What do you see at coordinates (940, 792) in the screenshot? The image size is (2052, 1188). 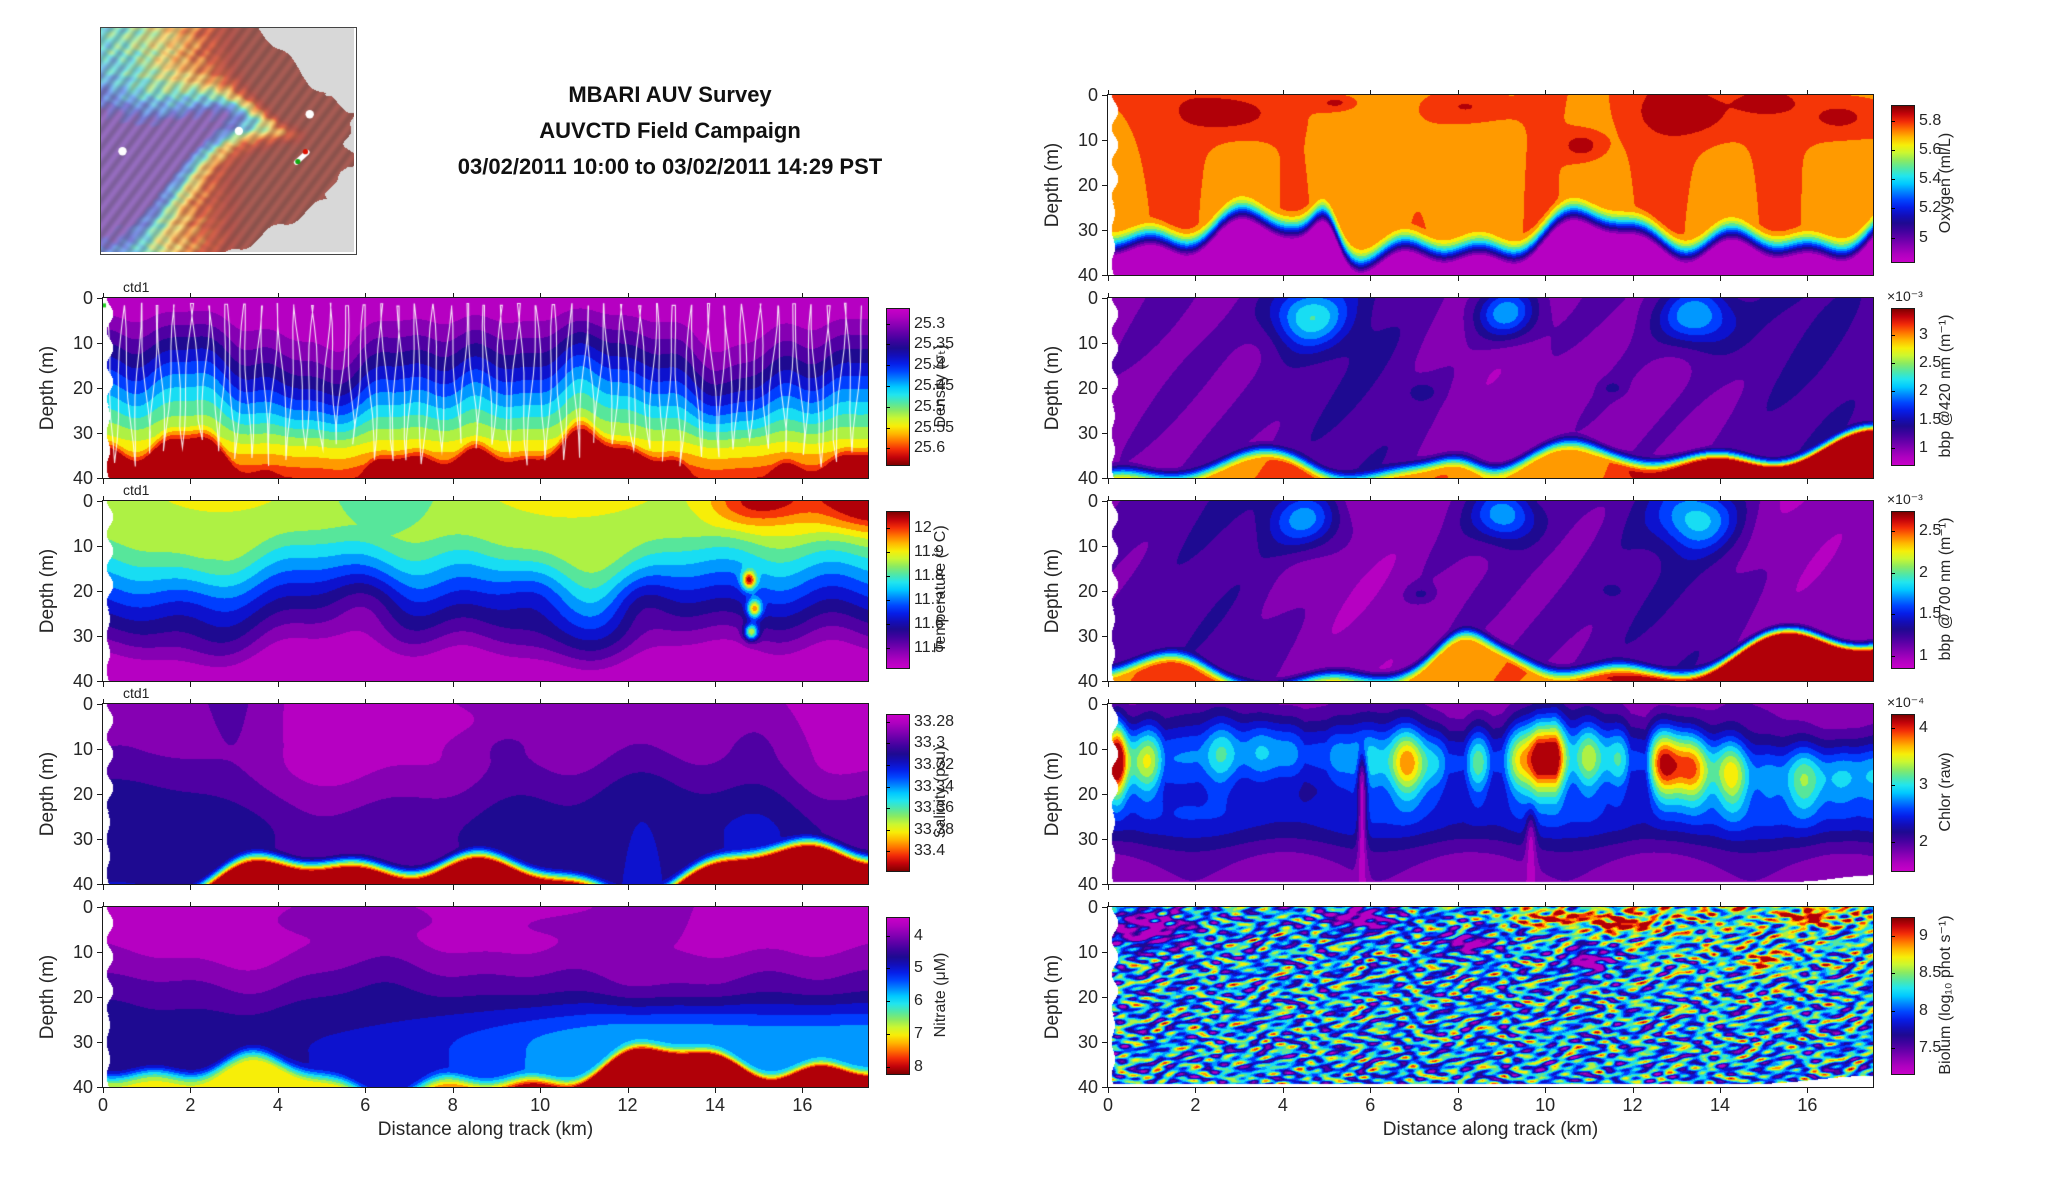 I see `colorbar-axis-label-salinity: Salinity (psu)` at bounding box center [940, 792].